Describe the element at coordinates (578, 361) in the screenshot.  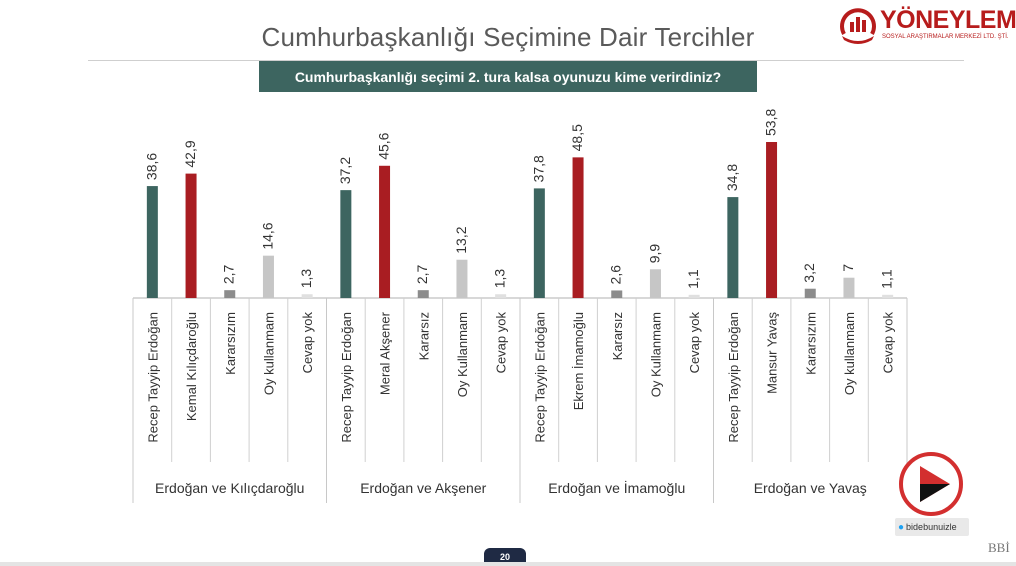
I see `tick-label: Ekrem İmamoğlu` at that location.